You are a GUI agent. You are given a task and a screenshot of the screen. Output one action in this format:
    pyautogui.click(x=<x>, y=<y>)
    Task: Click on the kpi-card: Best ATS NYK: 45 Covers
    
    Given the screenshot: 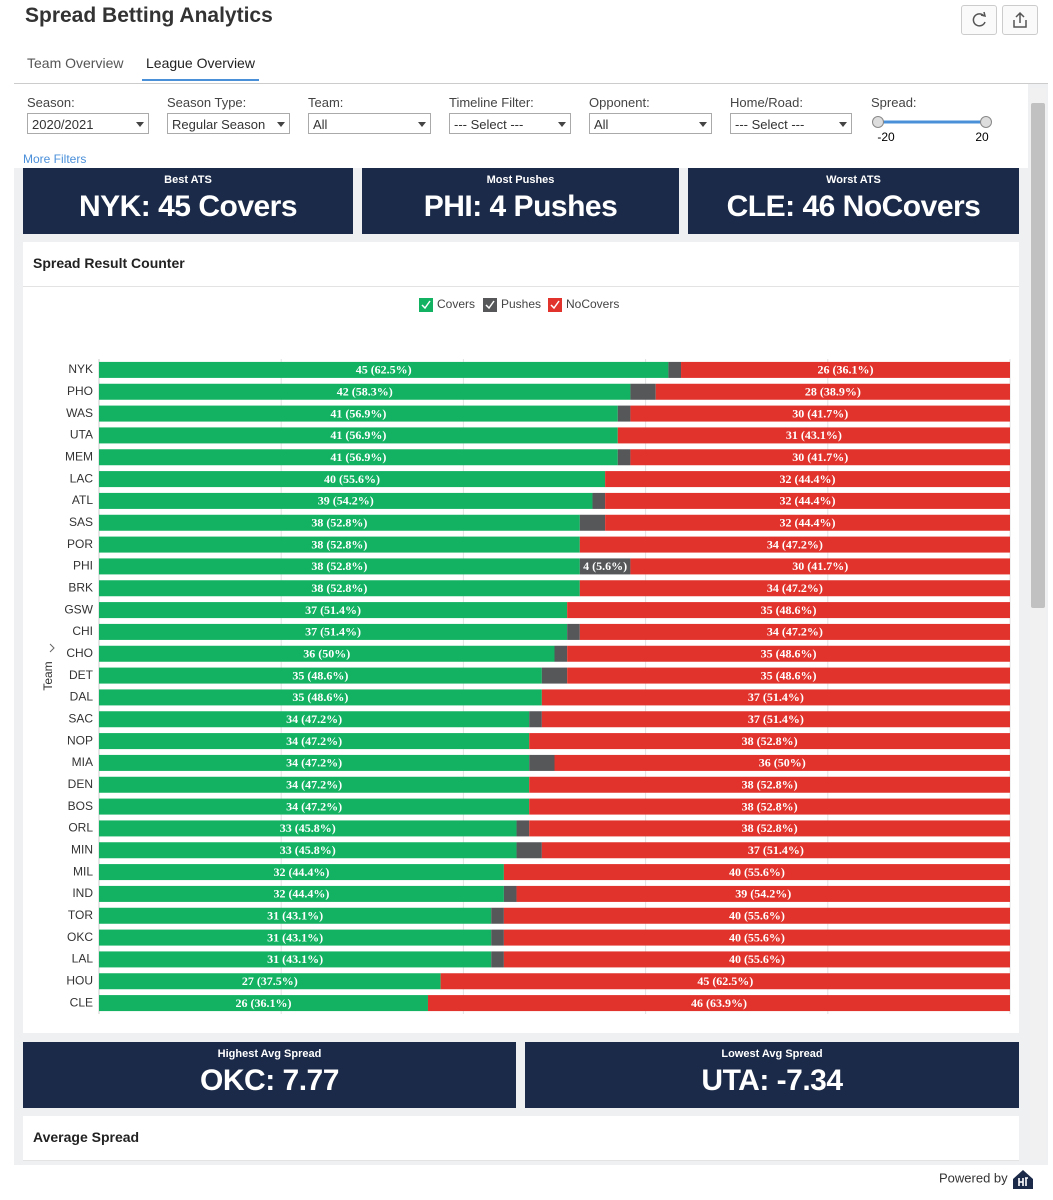 What is the action you would take?
    pyautogui.click(x=188, y=201)
    